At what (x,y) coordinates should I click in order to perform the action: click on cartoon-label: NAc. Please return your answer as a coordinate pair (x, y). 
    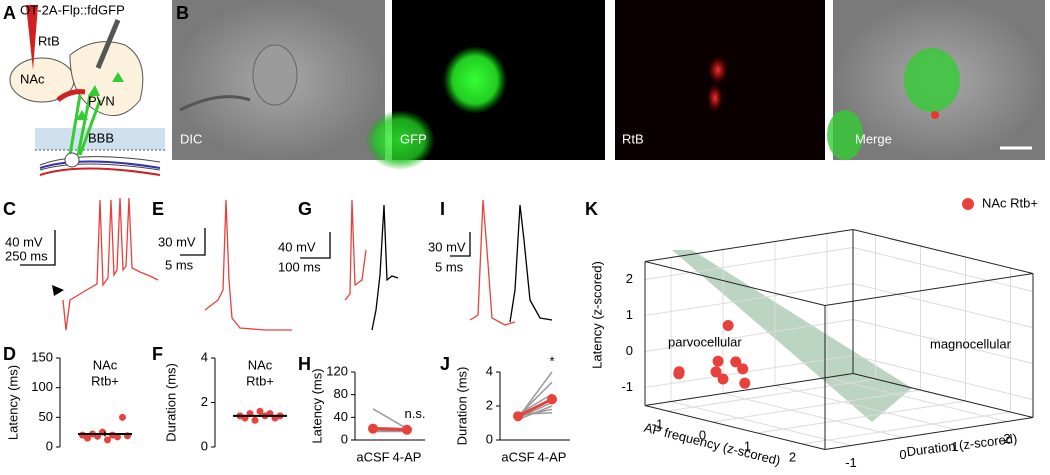
    Looking at the image, I should click on (32, 78).